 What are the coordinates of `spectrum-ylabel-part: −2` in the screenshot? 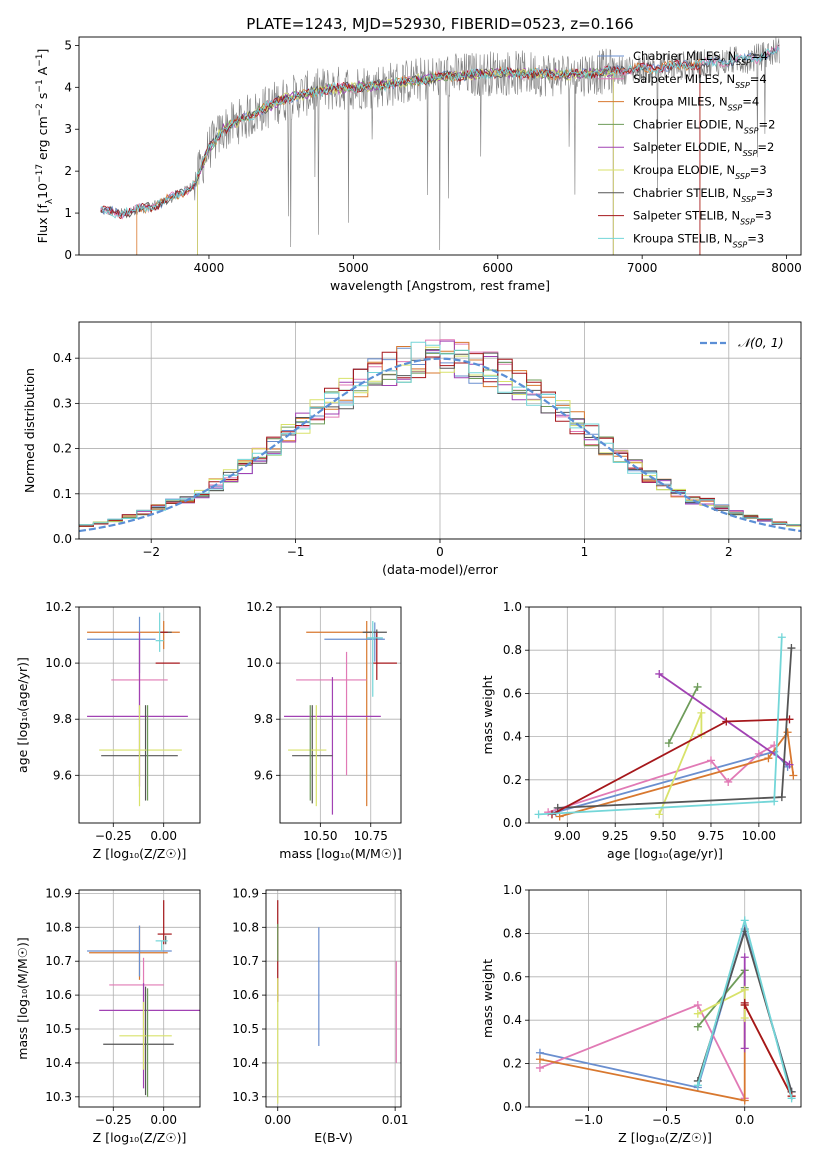 It's located at (40, 109).